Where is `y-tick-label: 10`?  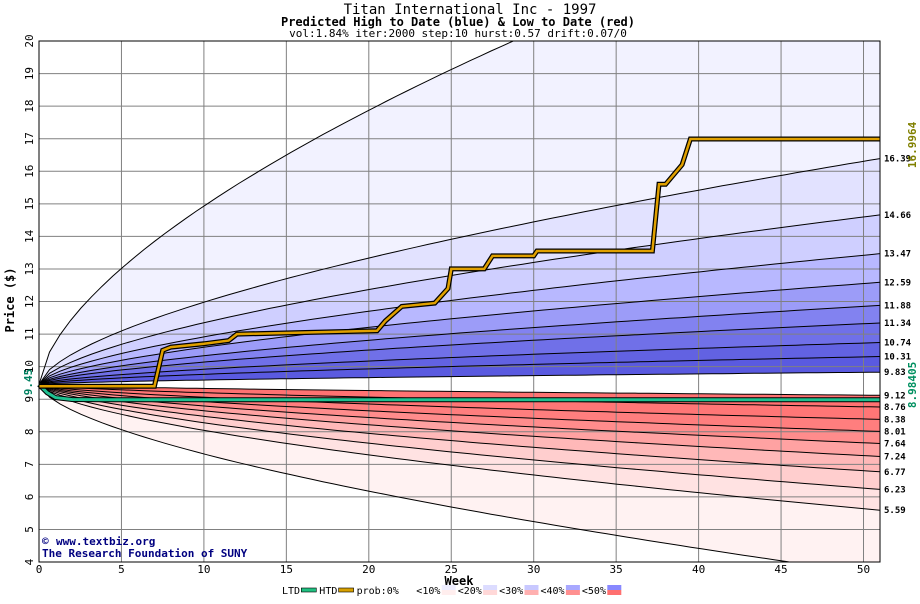 y-tick-label: 10 is located at coordinates (29, 366).